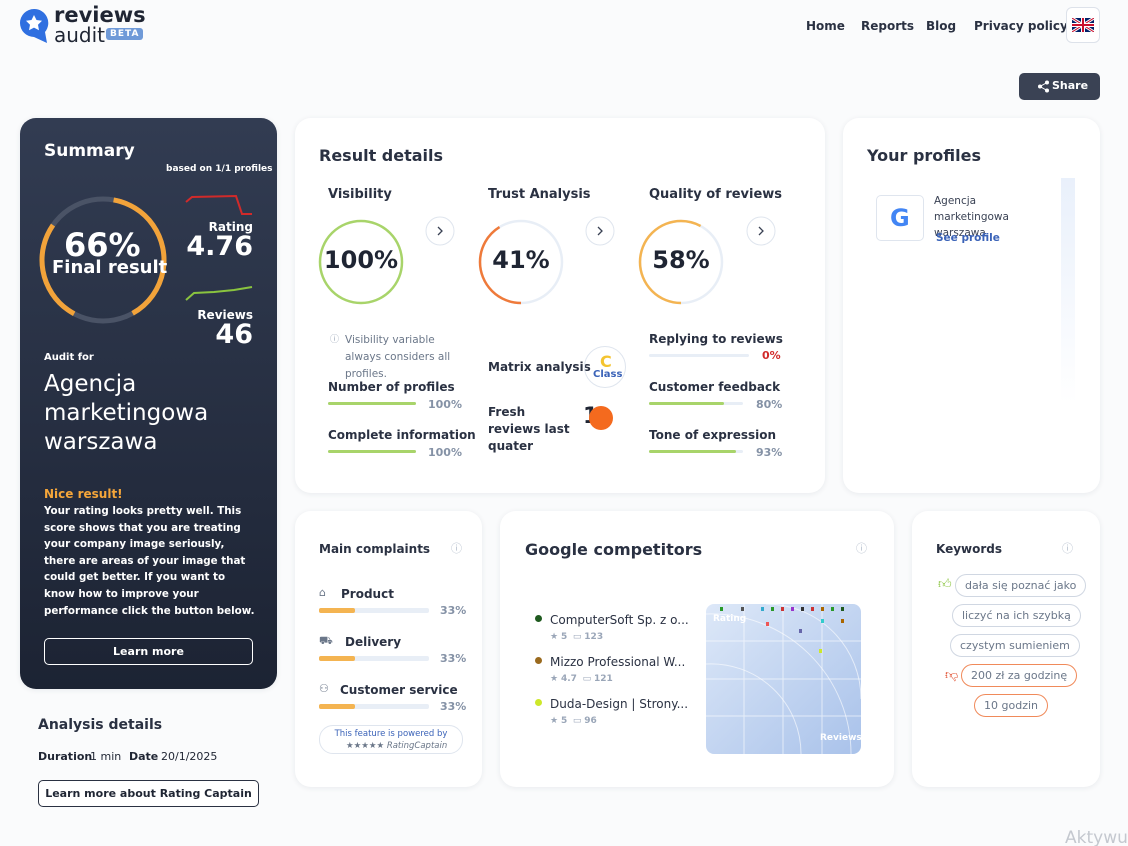  Describe the element at coordinates (825, 26) in the screenshot. I see `nav-link: Home` at that location.